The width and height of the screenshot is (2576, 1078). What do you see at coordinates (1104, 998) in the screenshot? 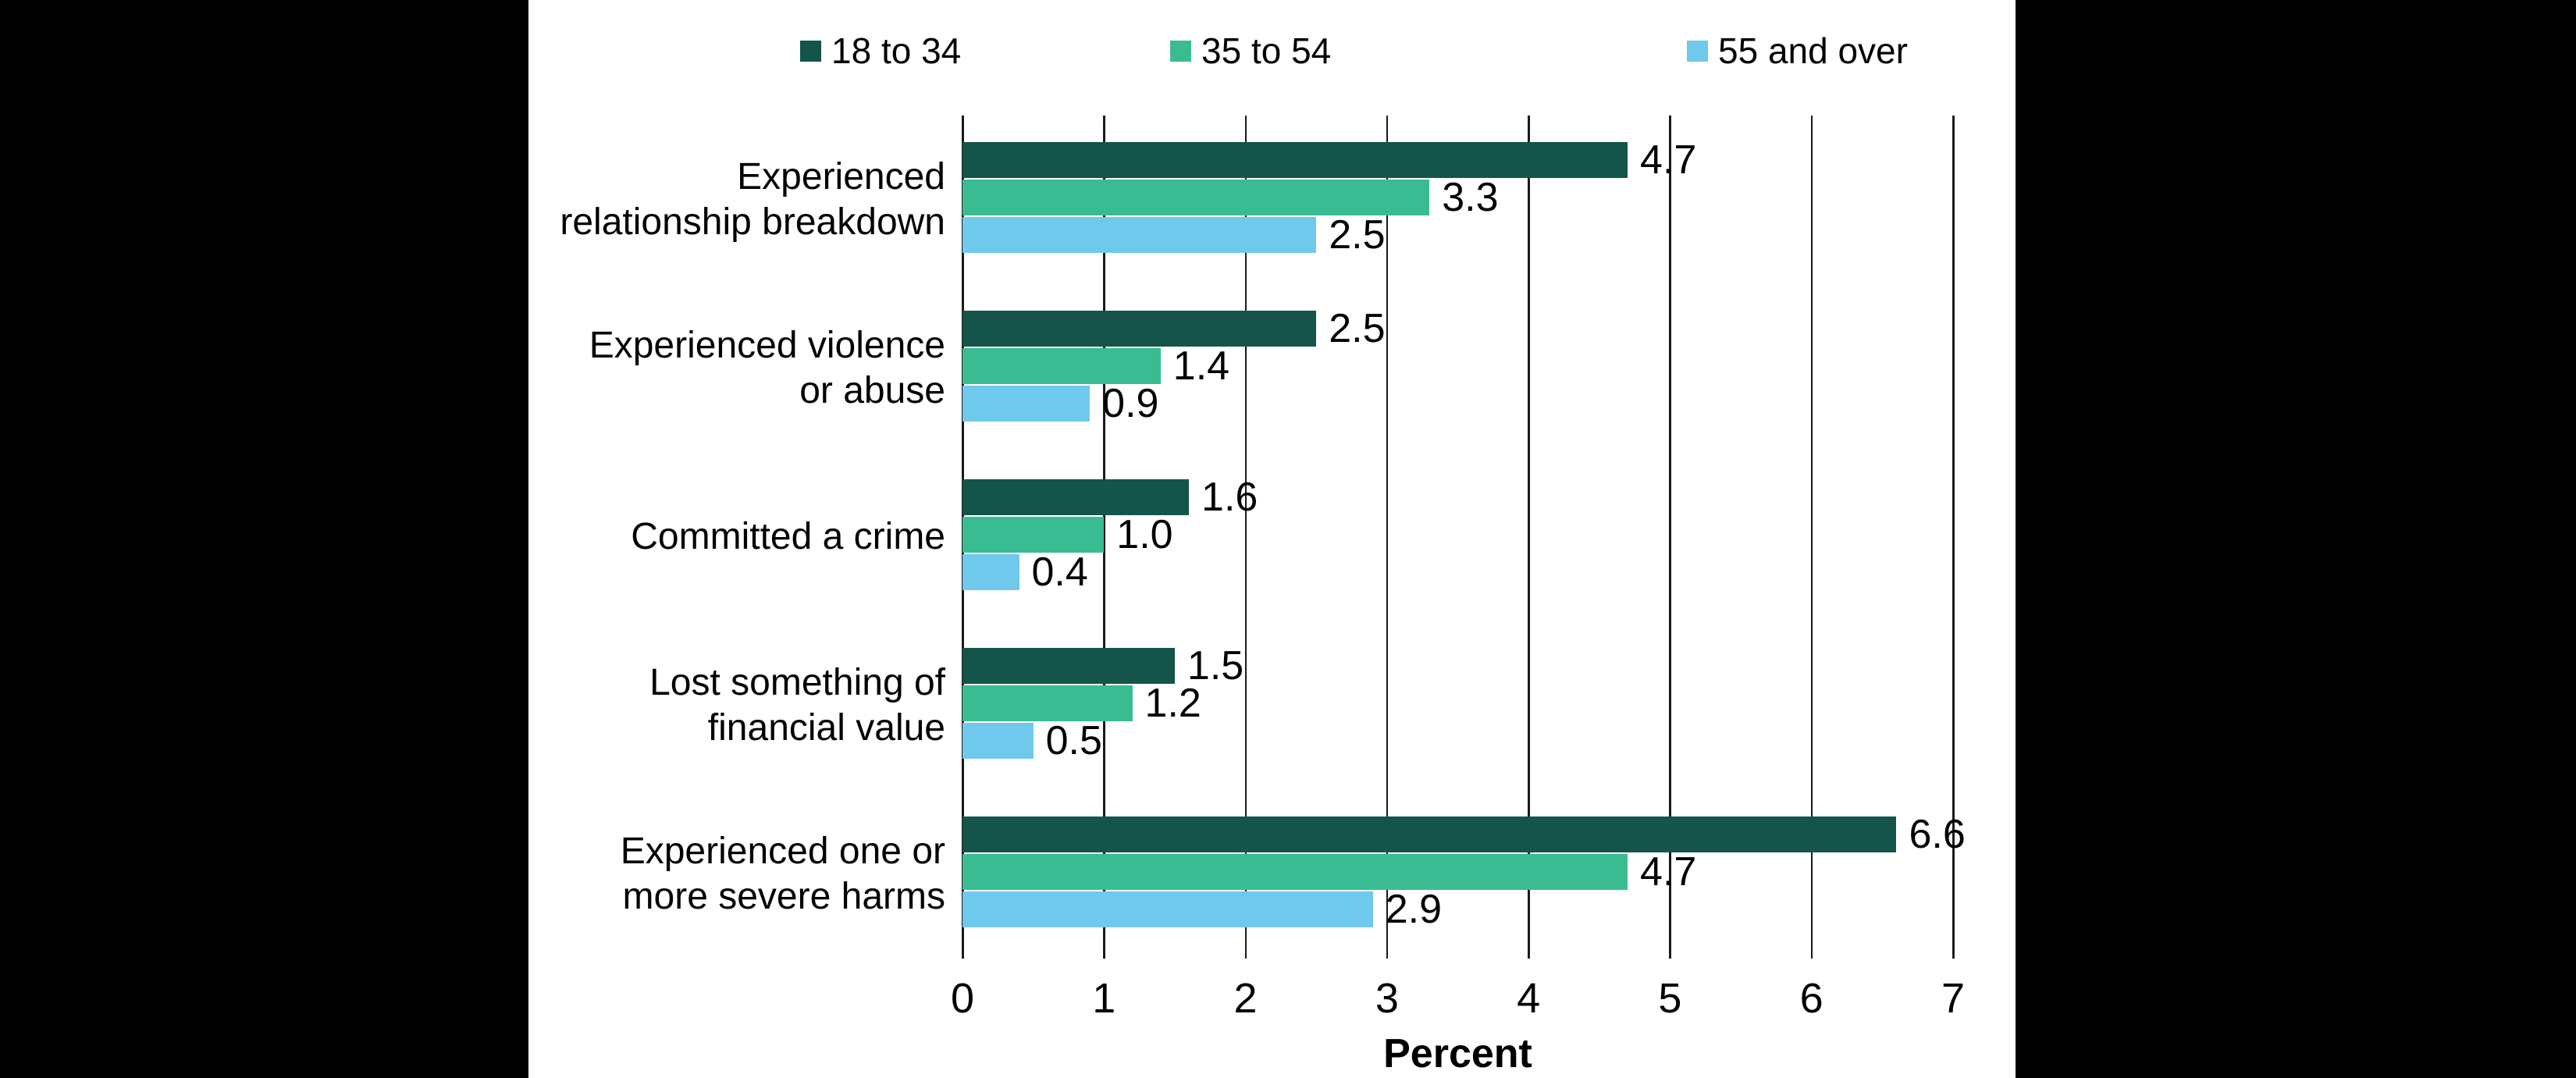
I see `x-tick-label: 1` at bounding box center [1104, 998].